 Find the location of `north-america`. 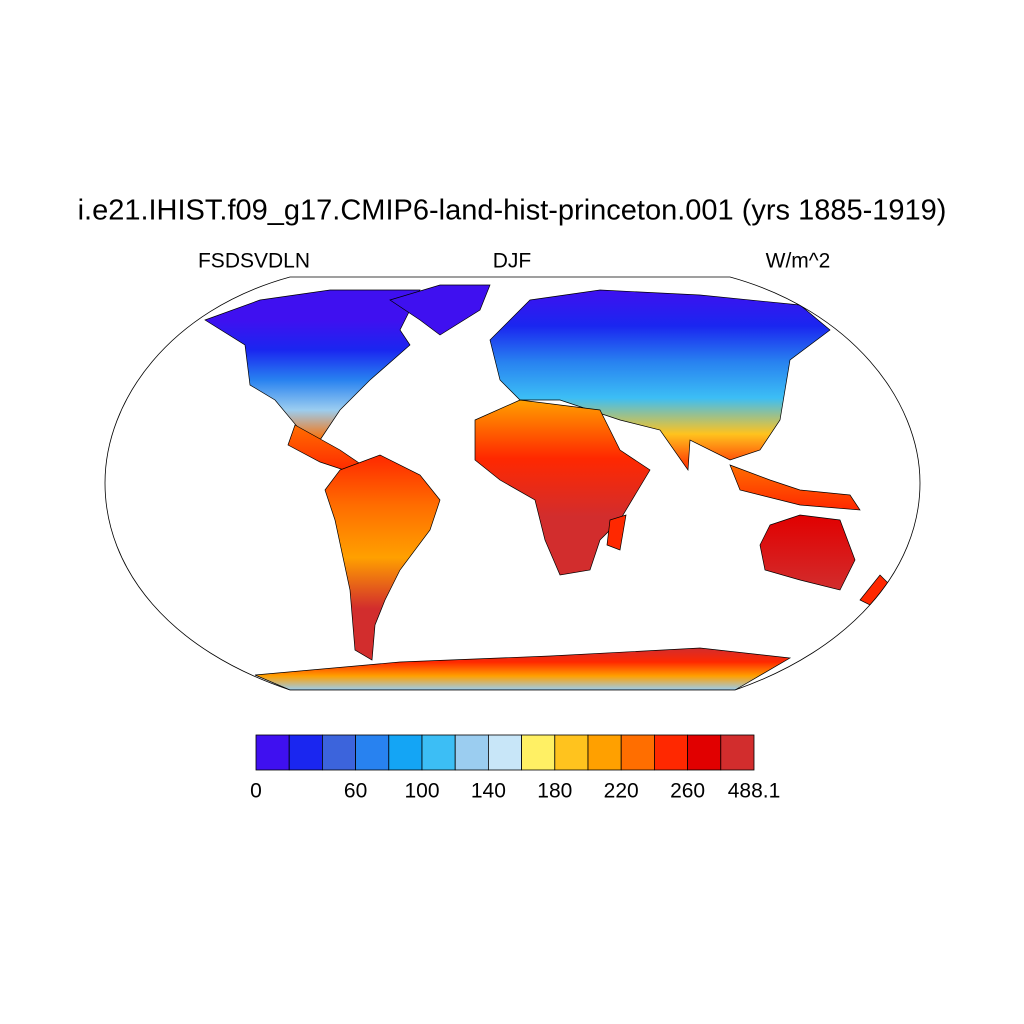

north-america is located at coordinates (312, 365).